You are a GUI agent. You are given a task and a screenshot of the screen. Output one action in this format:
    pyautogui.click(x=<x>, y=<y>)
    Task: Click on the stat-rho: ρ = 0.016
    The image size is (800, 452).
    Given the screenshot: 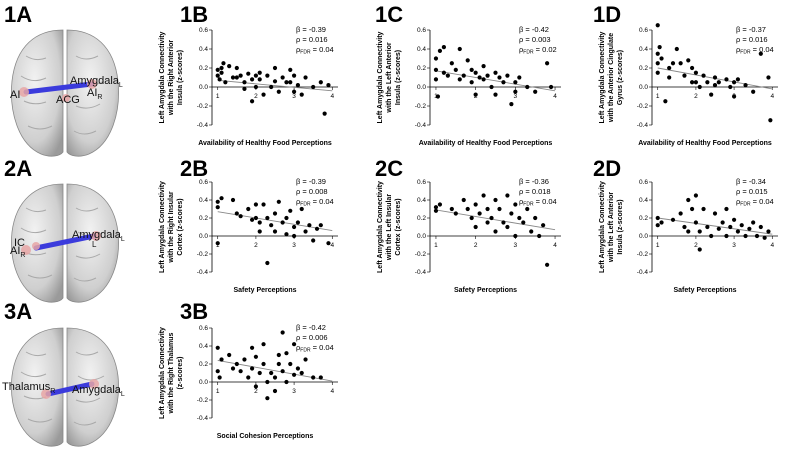 What is the action you would take?
    pyautogui.click(x=312, y=39)
    